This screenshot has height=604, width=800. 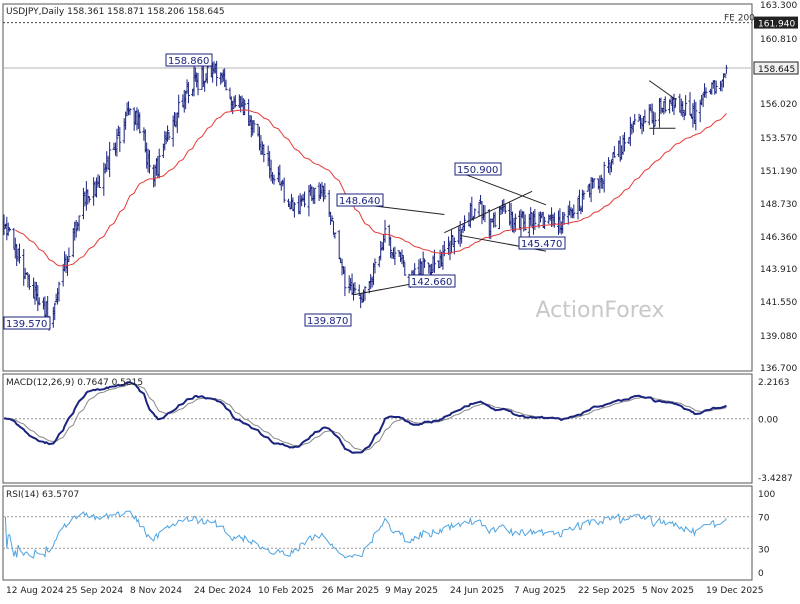 I want to click on annotation-label: 139.870, so click(x=327, y=321).